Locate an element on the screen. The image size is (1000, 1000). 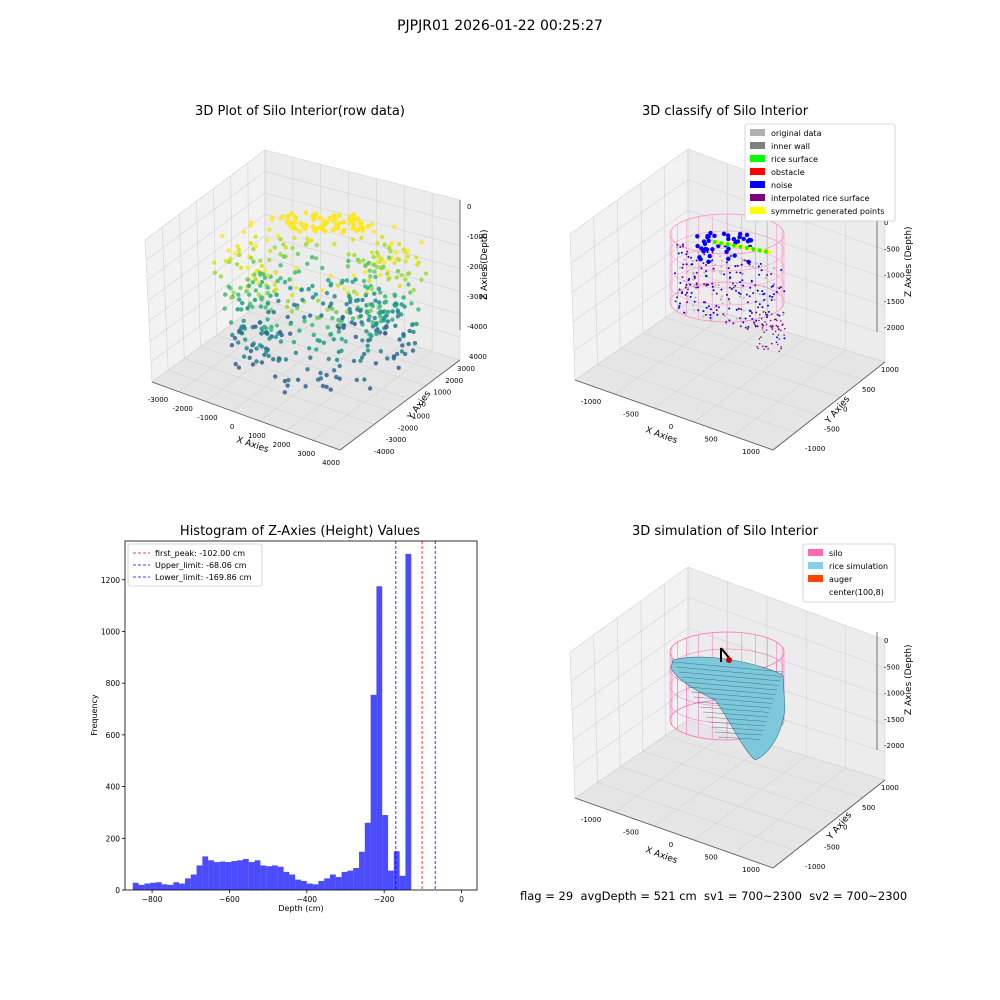
sim-x-tick: 1000 is located at coordinates (751, 870).